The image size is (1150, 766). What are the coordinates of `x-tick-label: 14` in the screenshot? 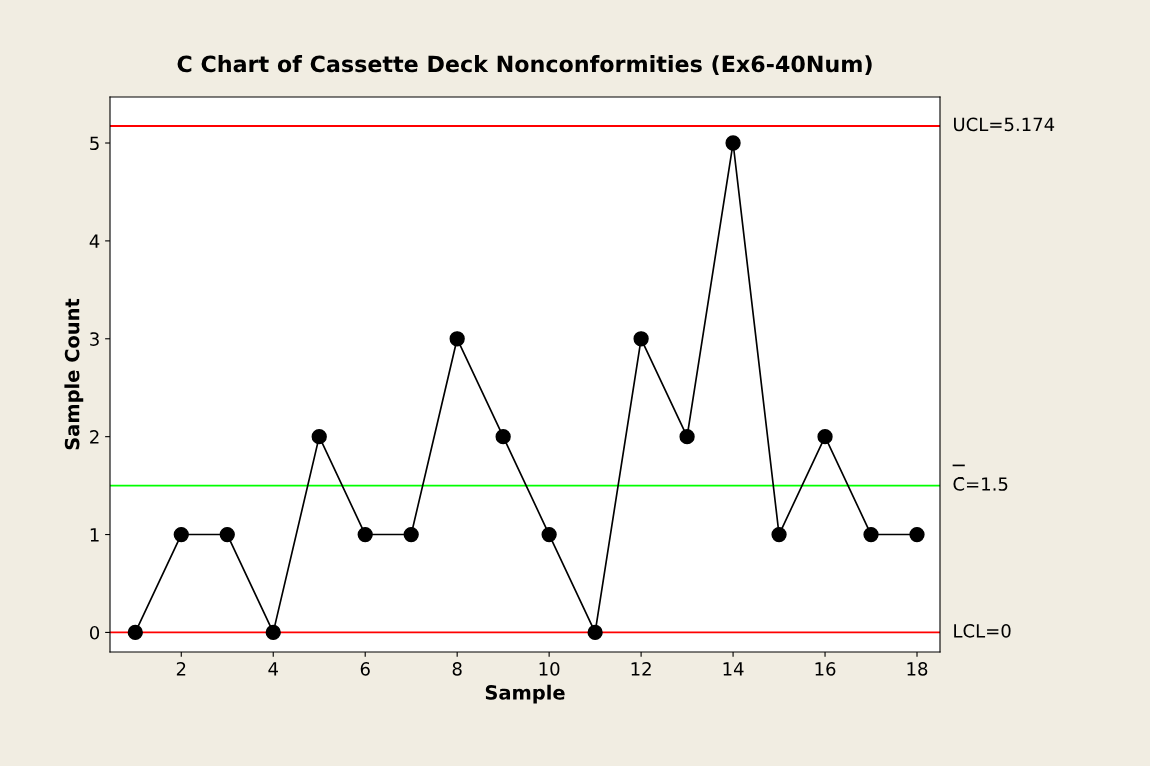 It's located at (733, 669).